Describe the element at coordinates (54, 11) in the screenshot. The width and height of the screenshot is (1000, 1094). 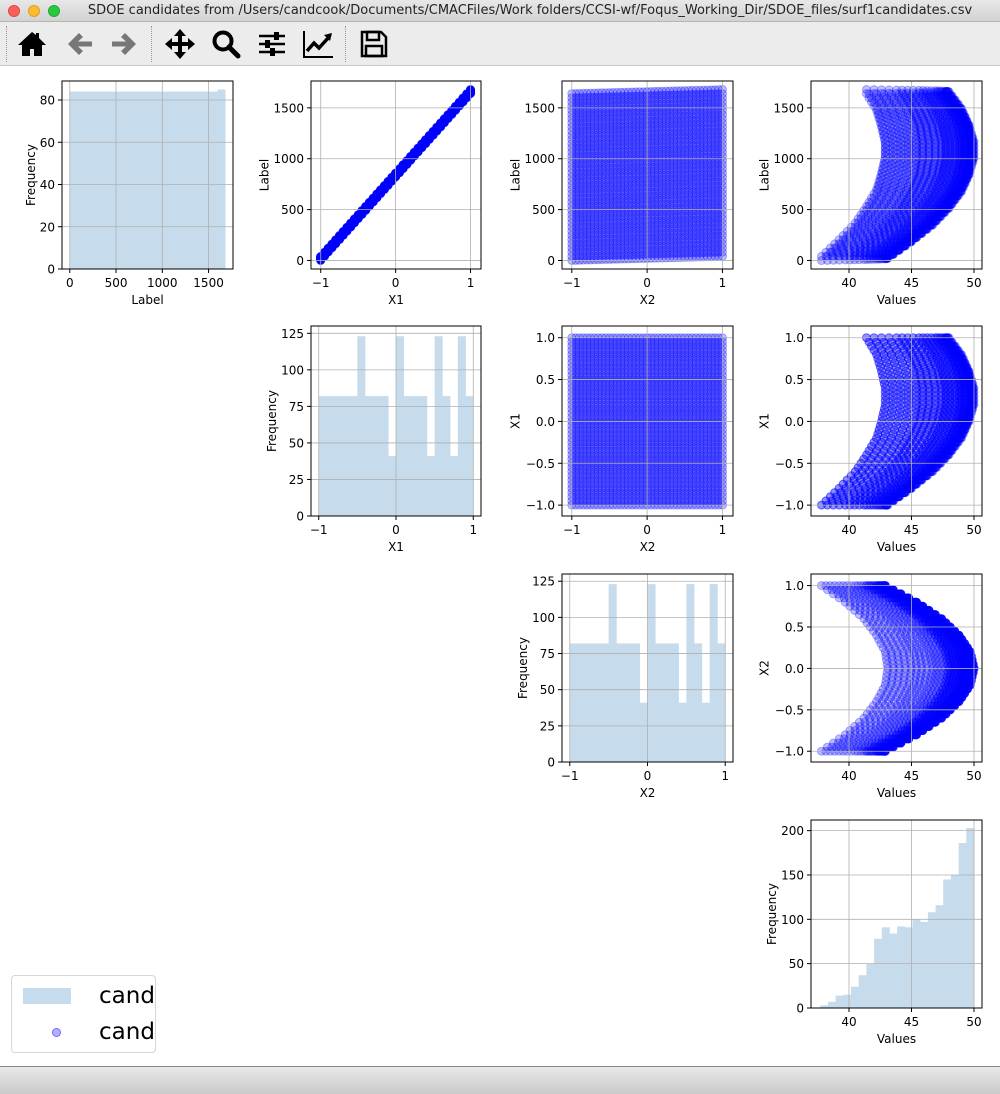
I see `zoom-window-button` at that location.